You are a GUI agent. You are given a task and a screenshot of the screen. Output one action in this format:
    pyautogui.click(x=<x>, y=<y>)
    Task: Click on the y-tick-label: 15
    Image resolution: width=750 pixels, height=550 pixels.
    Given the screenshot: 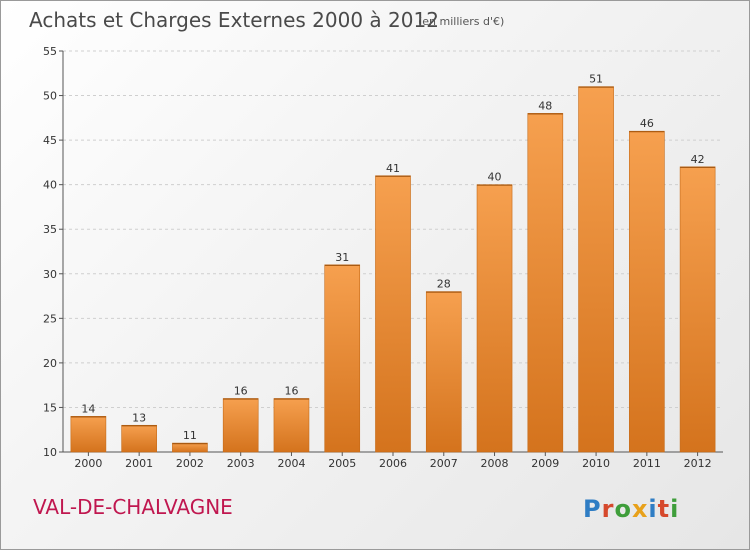 What is the action you would take?
    pyautogui.click(x=50, y=407)
    